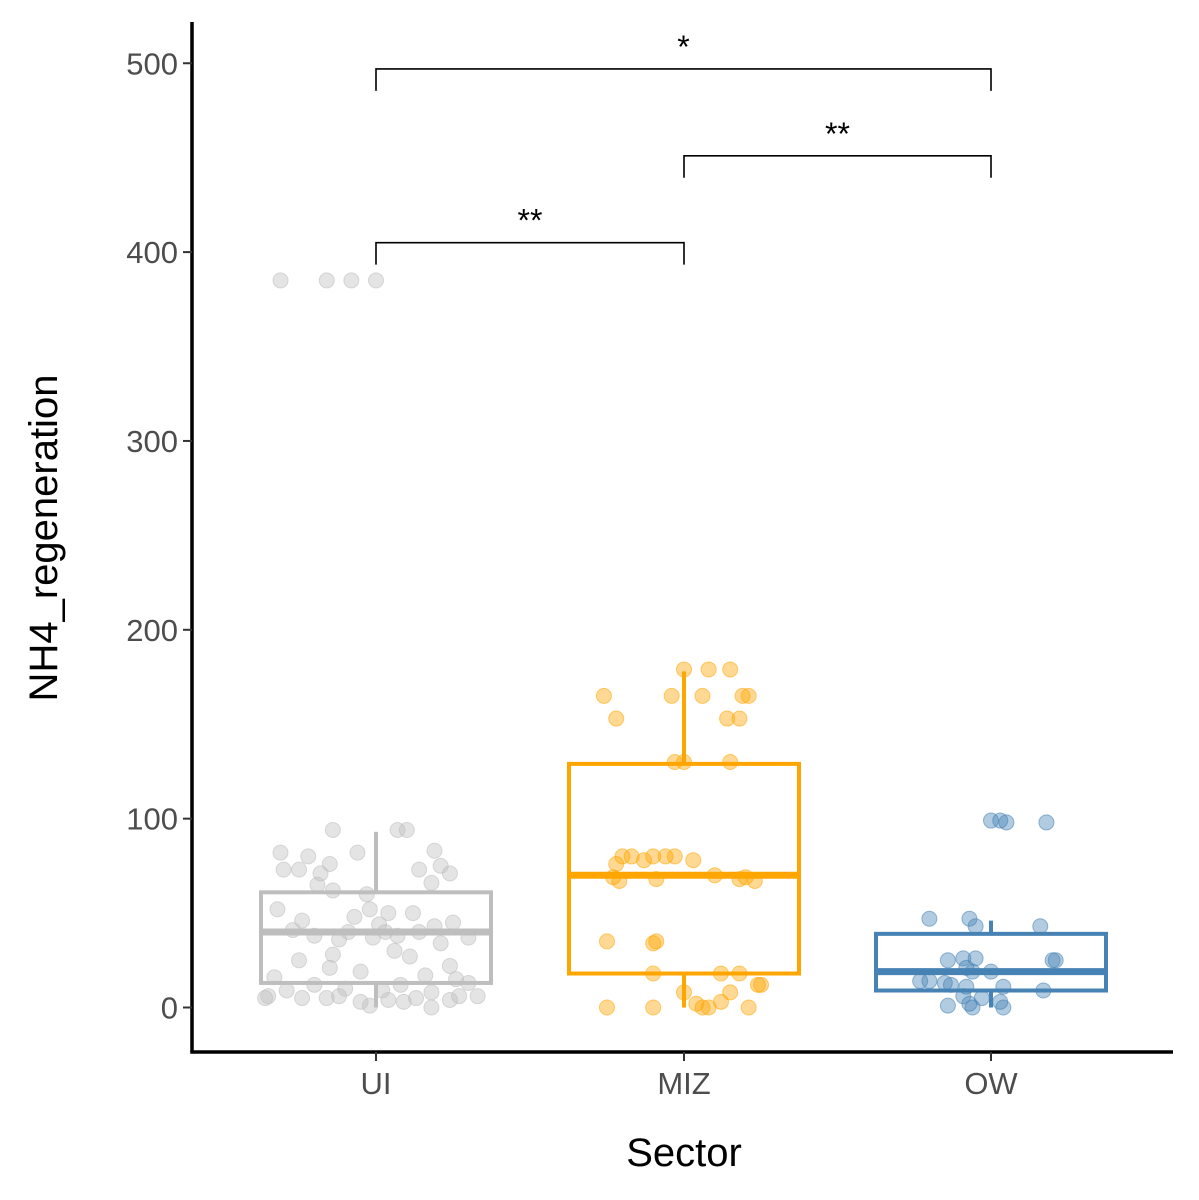 Image resolution: width=1199 pixels, height=1200 pixels. What do you see at coordinates (152, 819) in the screenshot?
I see `y-tick-label-100: 100` at bounding box center [152, 819].